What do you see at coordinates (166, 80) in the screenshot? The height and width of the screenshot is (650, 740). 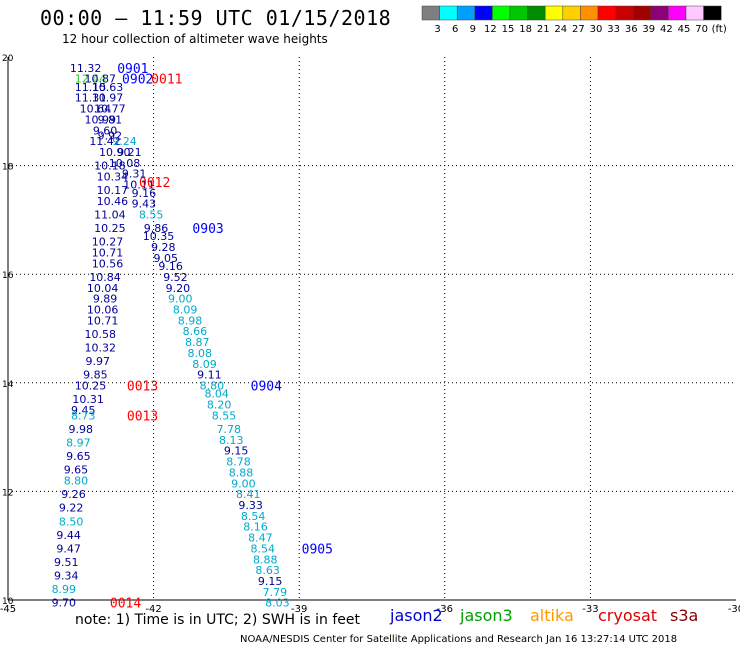 I see `time-label: 0011` at bounding box center [166, 80].